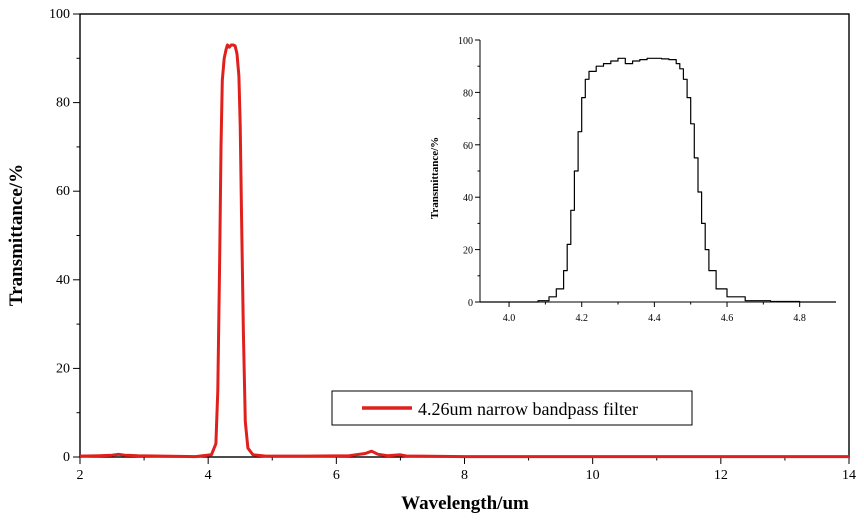 Image resolution: width=864 pixels, height=520 pixels. Describe the element at coordinates (336, 475) in the screenshot. I see `main-x-tick-label: 6` at that location.